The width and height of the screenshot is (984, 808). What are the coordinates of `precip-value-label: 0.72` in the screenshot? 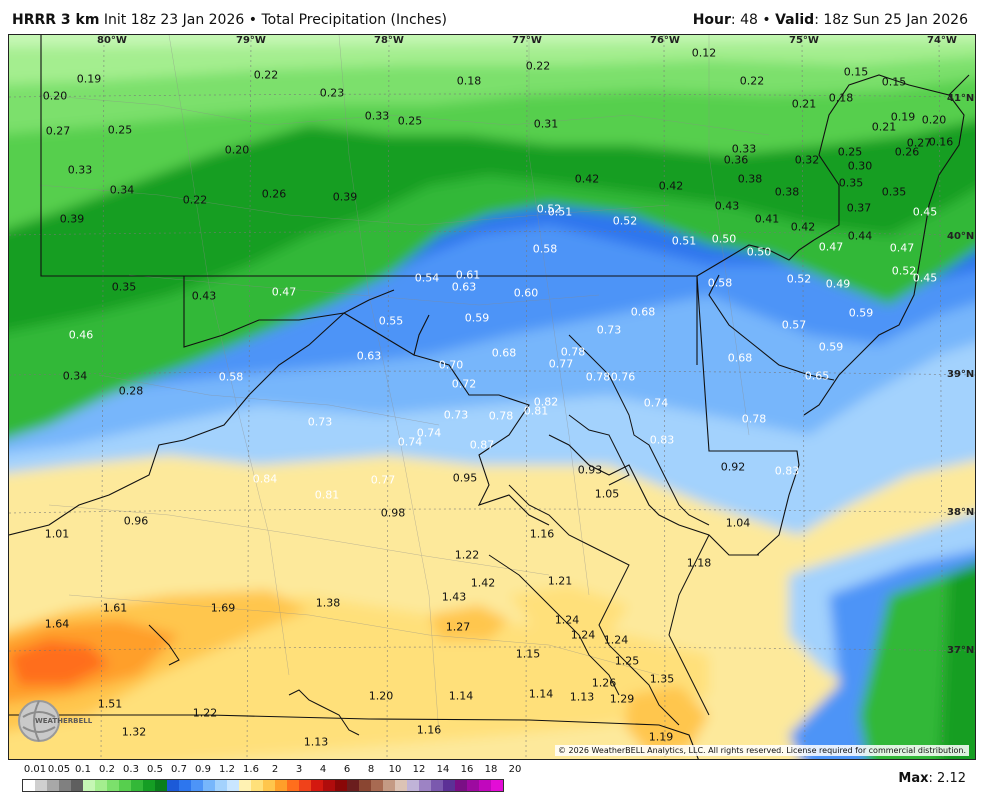 It's located at (464, 384).